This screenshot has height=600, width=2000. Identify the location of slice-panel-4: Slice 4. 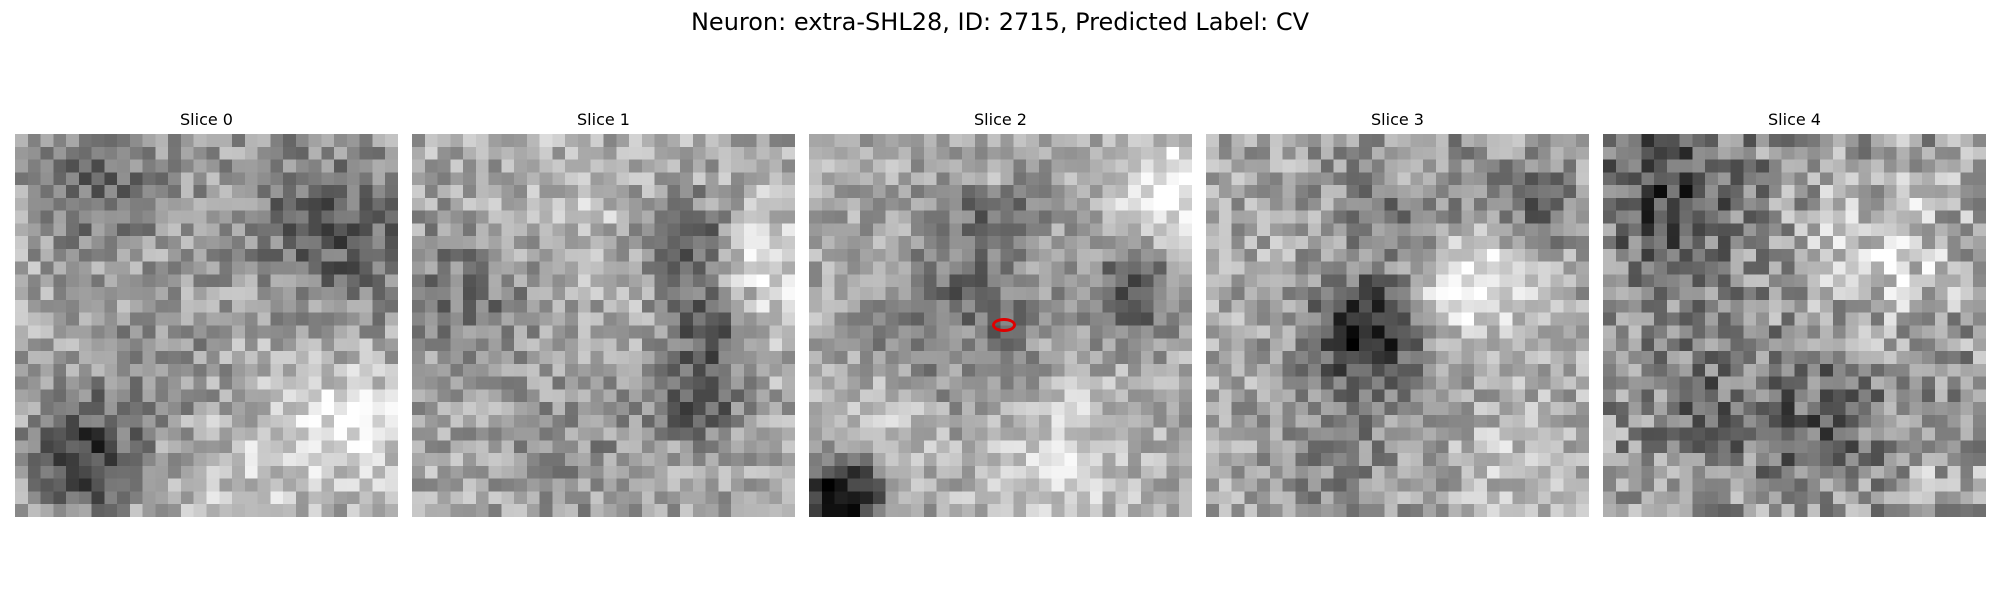
(1794, 313).